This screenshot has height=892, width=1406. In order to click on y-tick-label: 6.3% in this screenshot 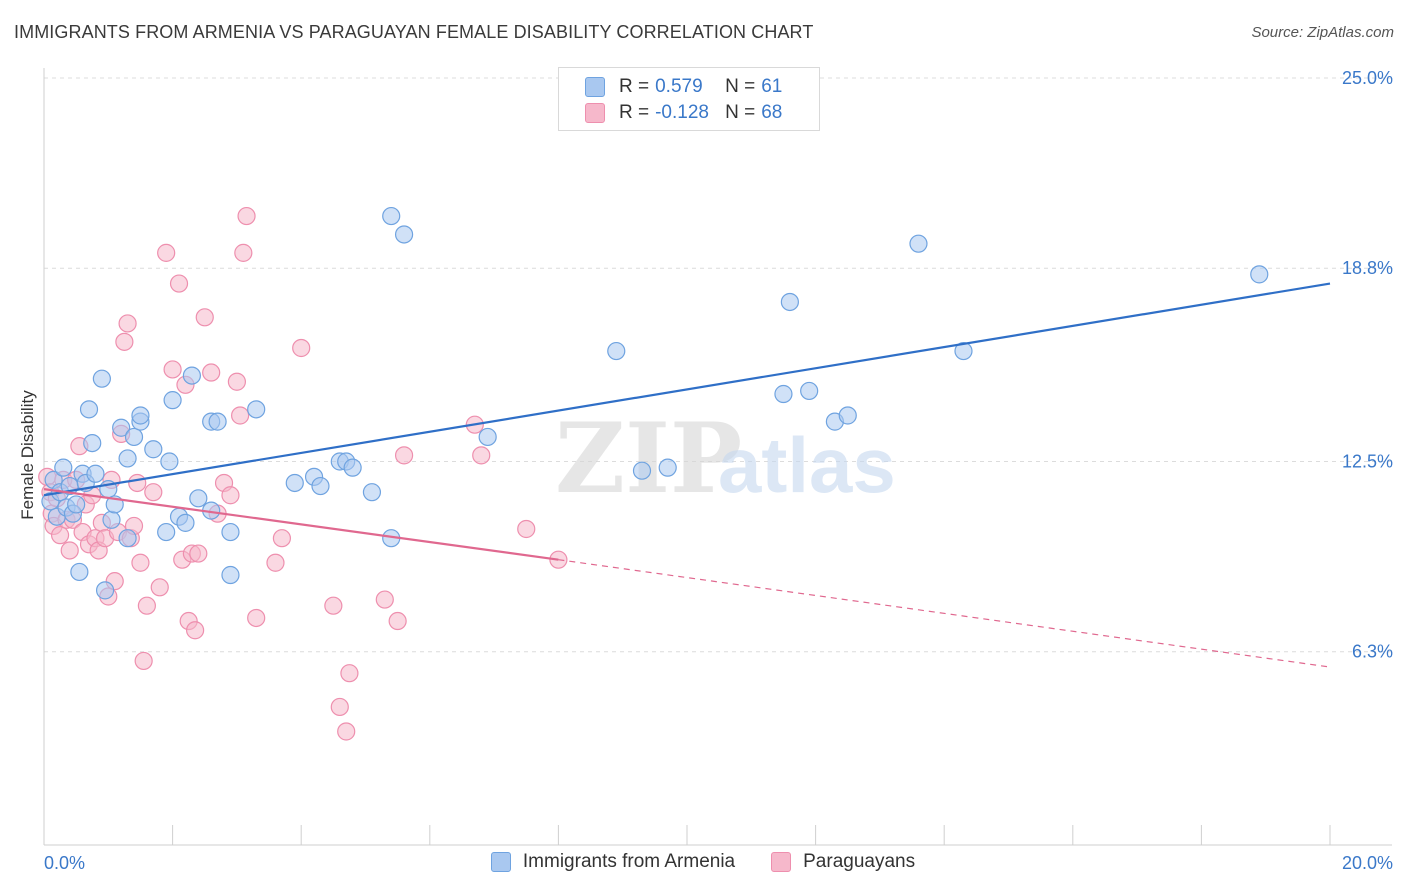, I will do `click(1372, 652)`.